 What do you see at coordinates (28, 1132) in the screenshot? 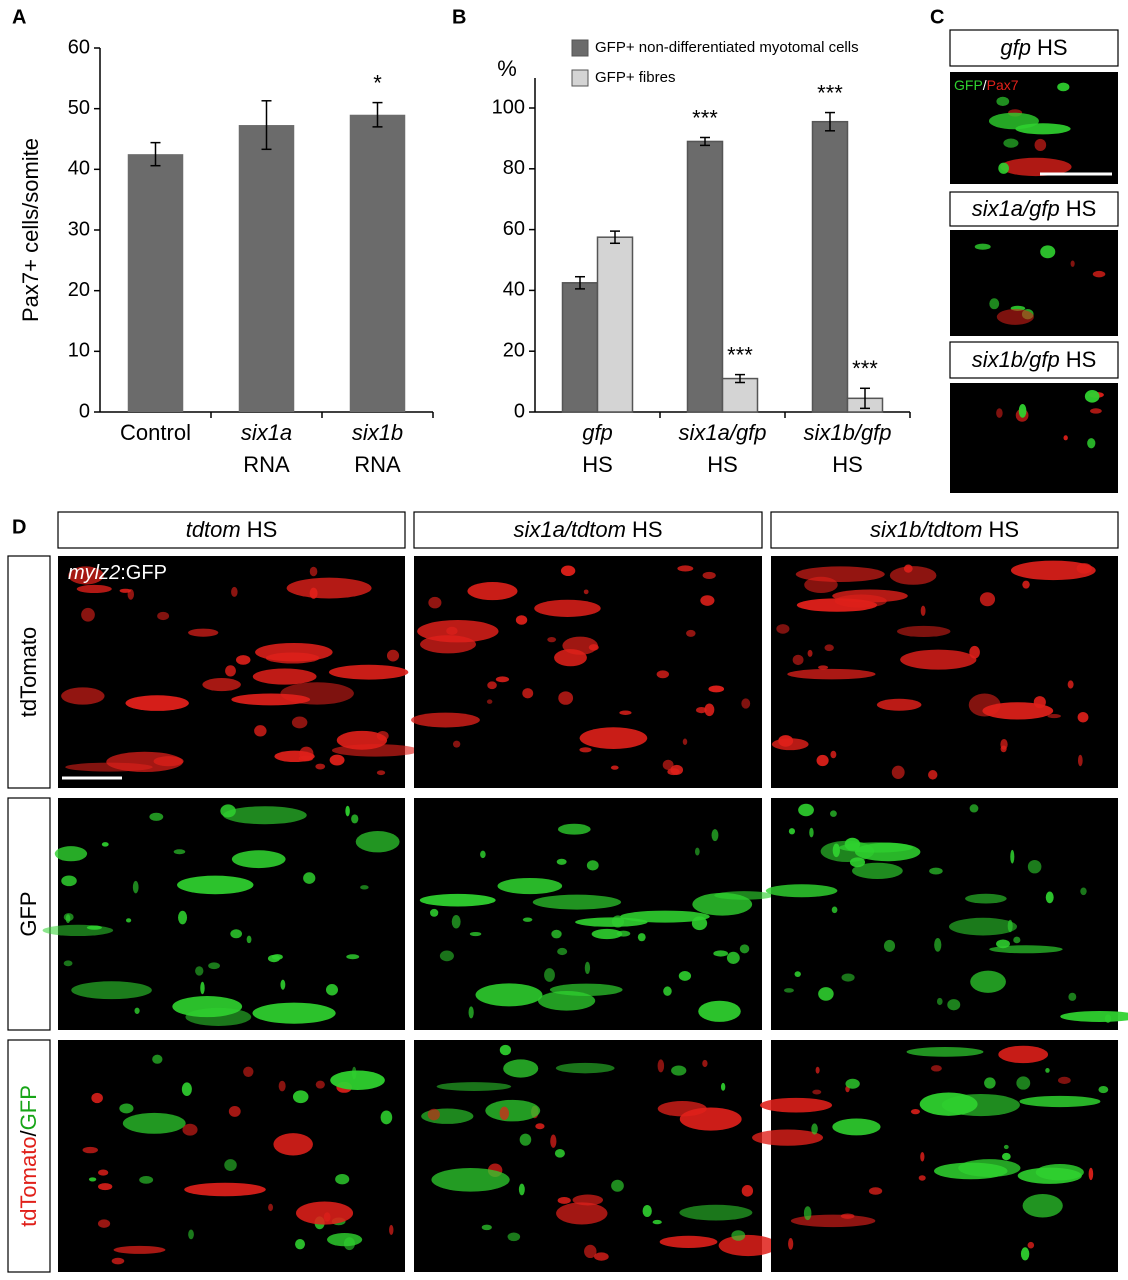
I see `row-label-part: /` at bounding box center [28, 1132].